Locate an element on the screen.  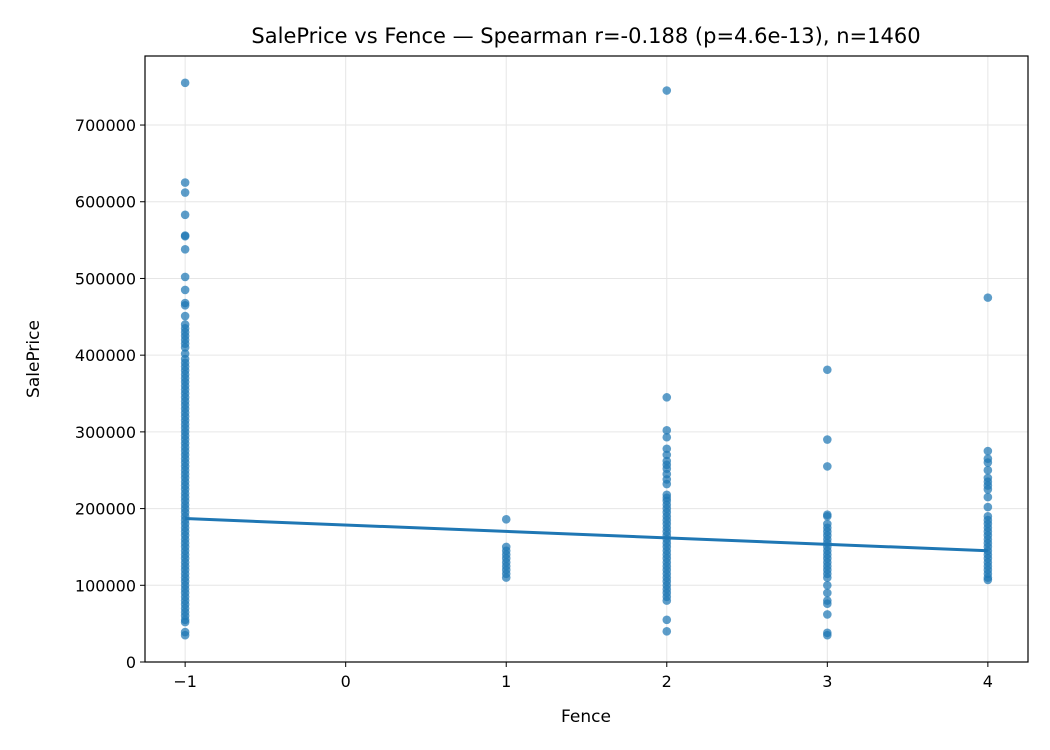
y-tick-label: 100000 is located at coordinates (105, 585).